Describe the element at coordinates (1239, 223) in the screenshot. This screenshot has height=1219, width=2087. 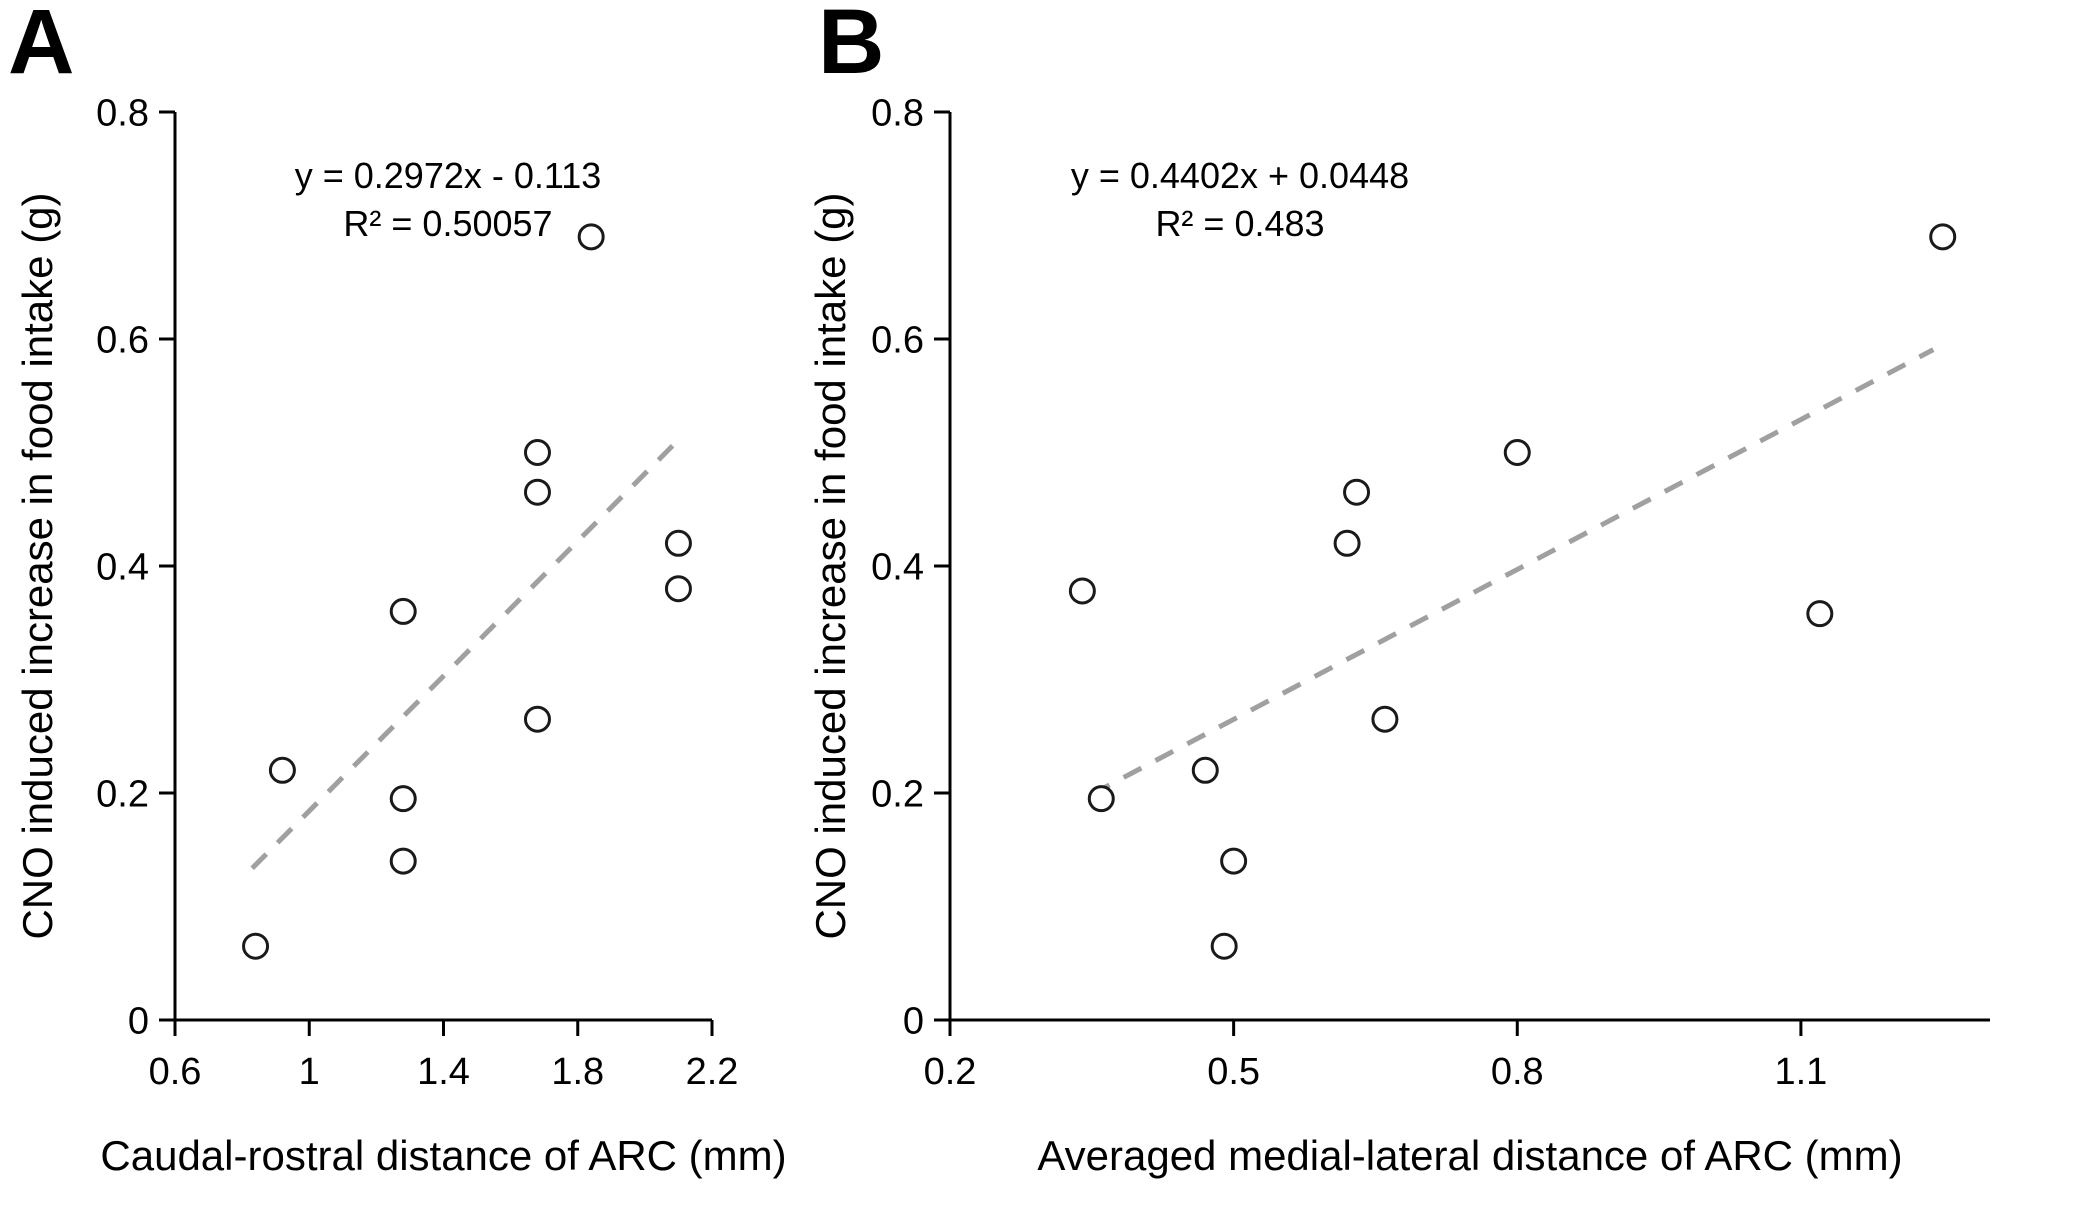
I see `r-squared-text: R² = 0.483` at that location.